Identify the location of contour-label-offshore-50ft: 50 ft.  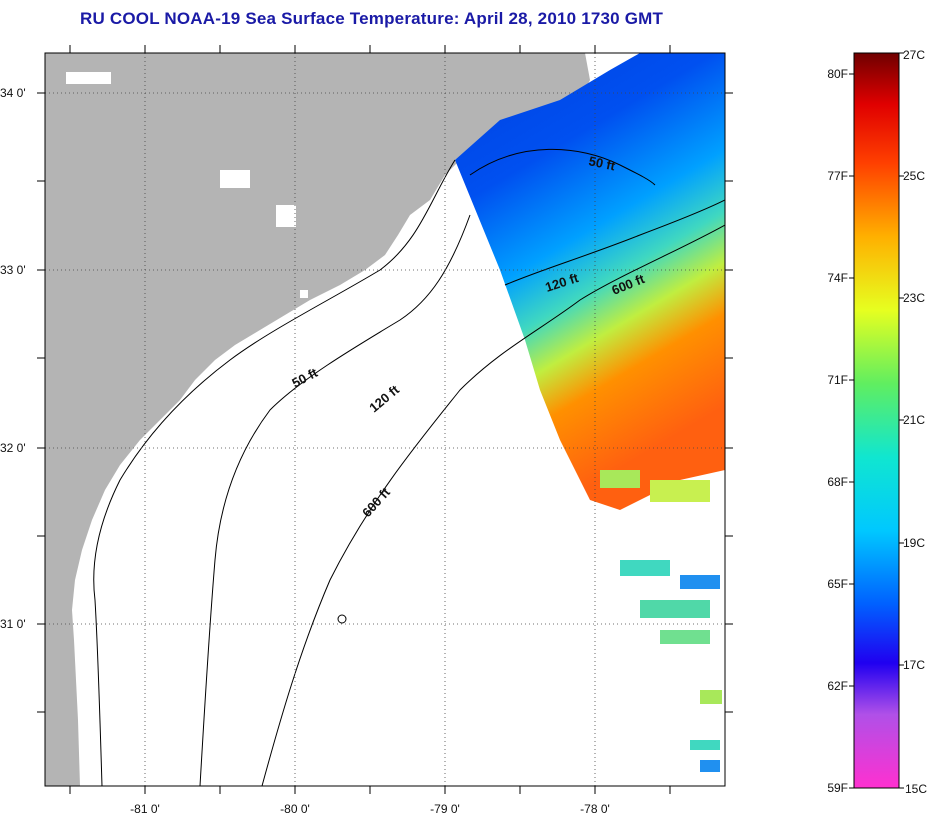
(602, 163).